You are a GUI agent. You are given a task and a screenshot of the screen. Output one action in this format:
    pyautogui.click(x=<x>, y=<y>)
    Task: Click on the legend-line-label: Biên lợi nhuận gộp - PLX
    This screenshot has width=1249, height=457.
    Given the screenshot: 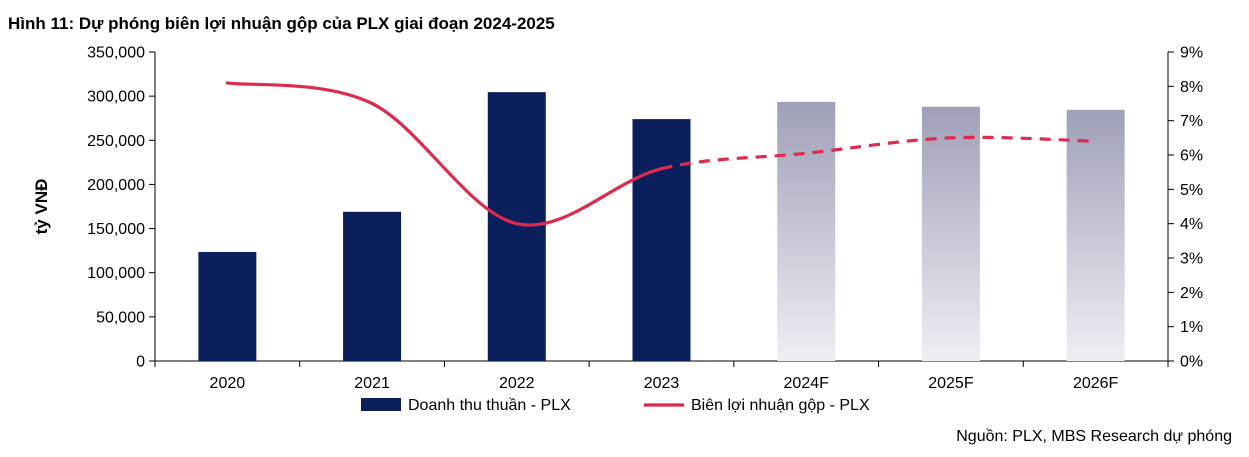 What is the action you would take?
    pyautogui.click(x=780, y=405)
    